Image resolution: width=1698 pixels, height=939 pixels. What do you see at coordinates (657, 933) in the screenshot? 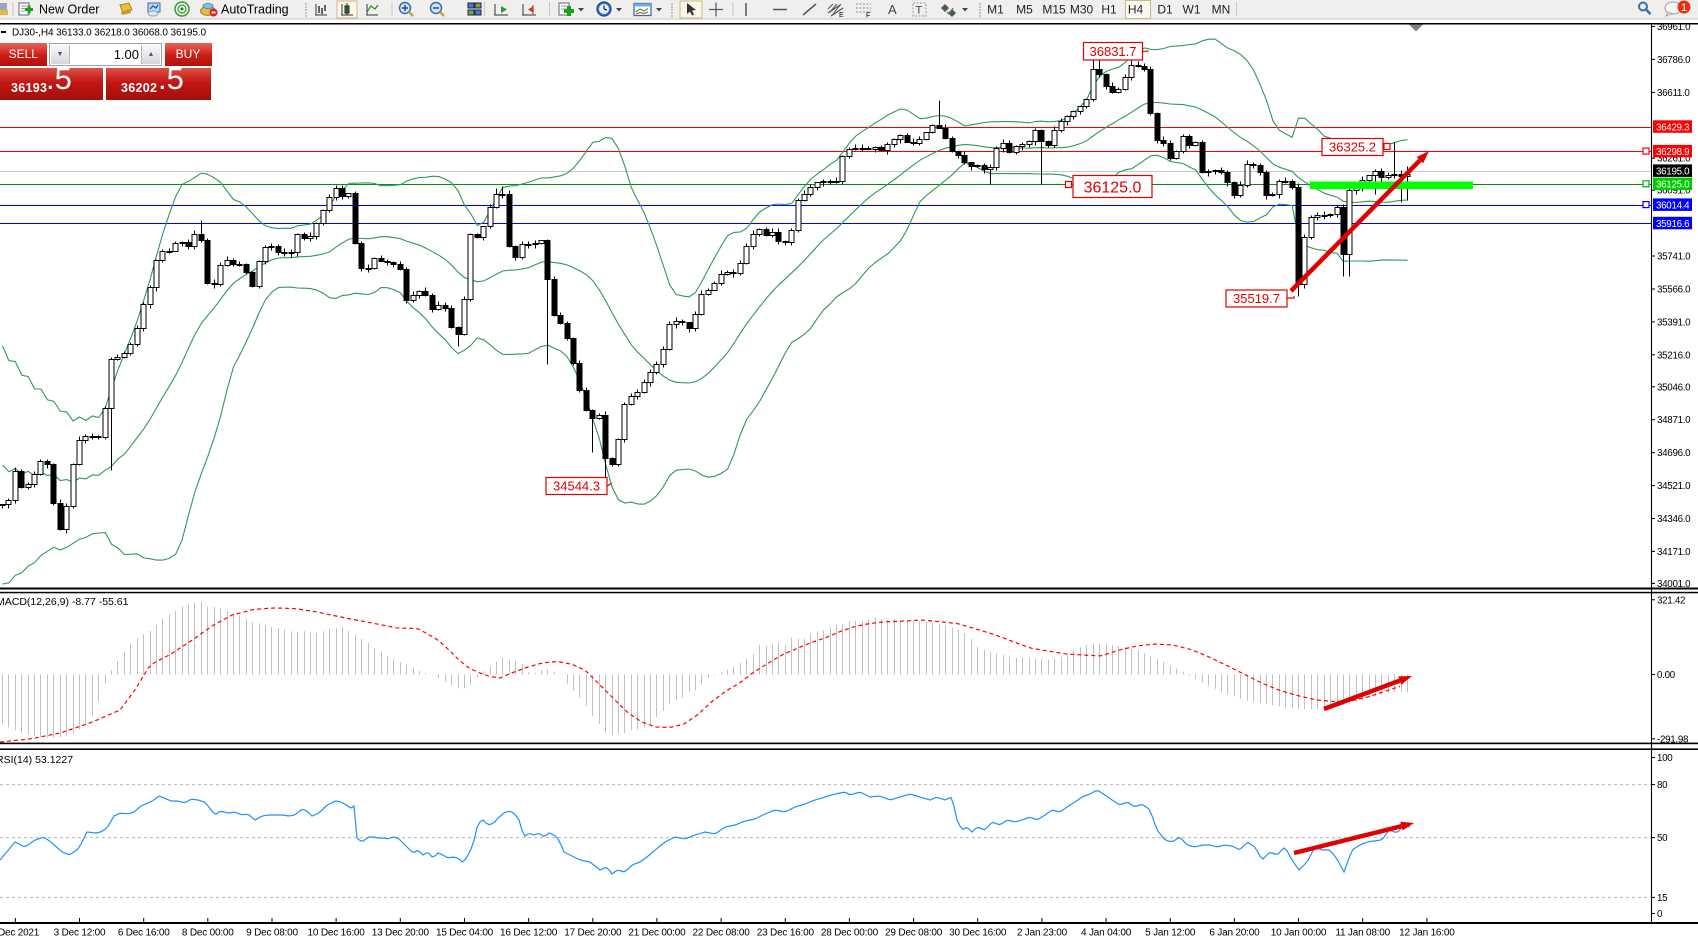
I see `svg-text: 21 Dec 00:00` at bounding box center [657, 933].